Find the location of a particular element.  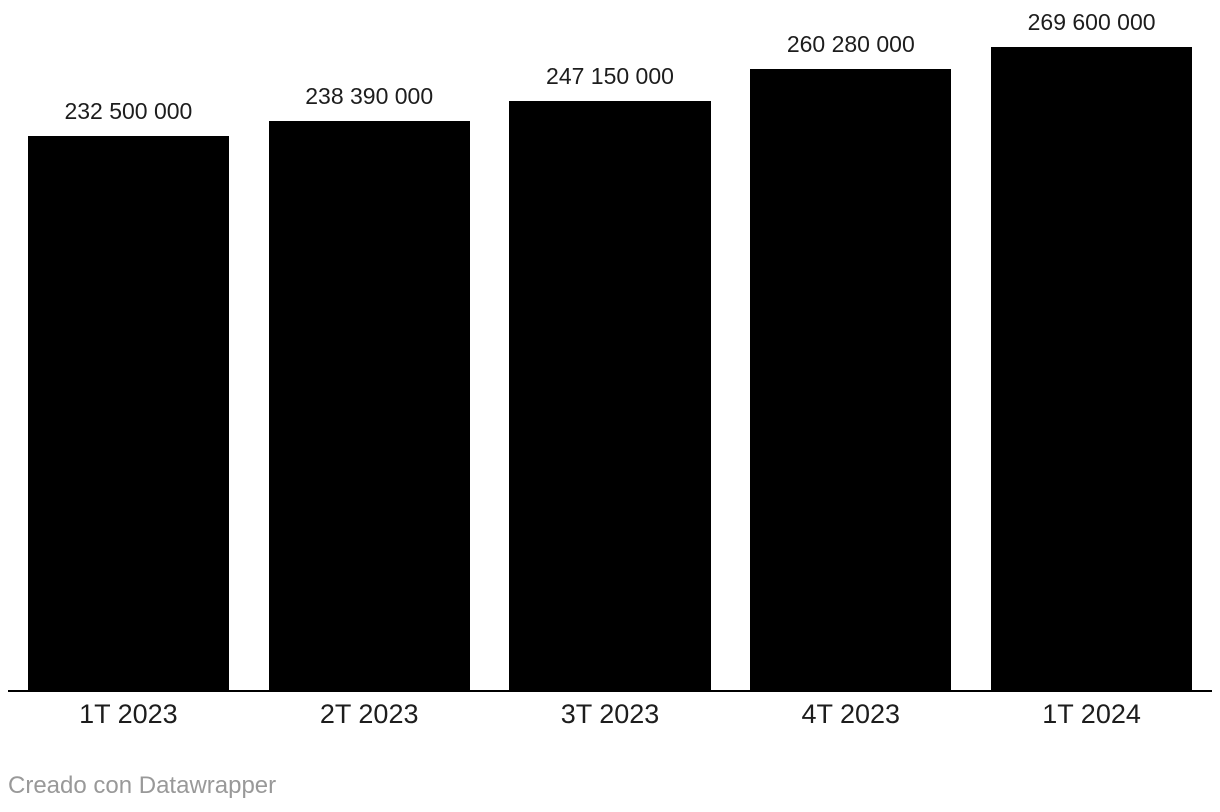

x-axis-tick-label: 1T 2024 is located at coordinates (1091, 714).